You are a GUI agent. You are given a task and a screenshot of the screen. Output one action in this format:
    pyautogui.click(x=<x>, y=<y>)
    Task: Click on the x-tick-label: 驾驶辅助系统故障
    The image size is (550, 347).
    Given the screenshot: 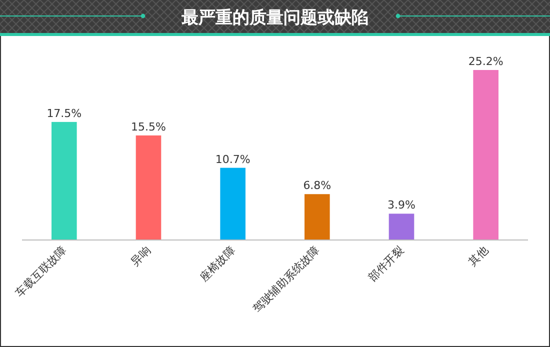 What is the action you would take?
    pyautogui.click(x=286, y=280)
    